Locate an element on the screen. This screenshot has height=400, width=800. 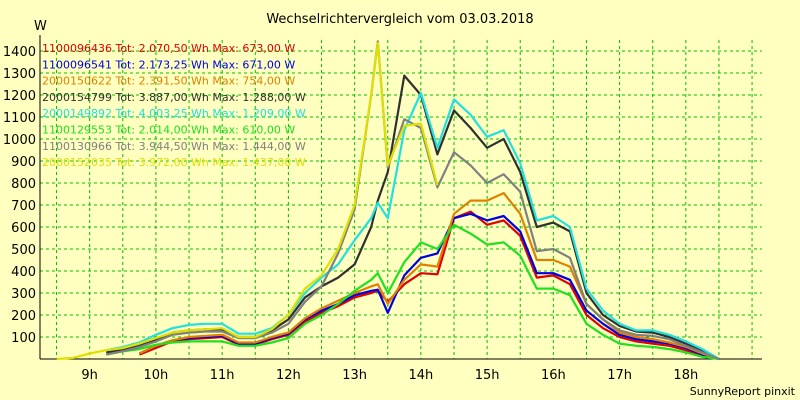
credit-text: SunnyReport pinxit is located at coordinates (743, 391).